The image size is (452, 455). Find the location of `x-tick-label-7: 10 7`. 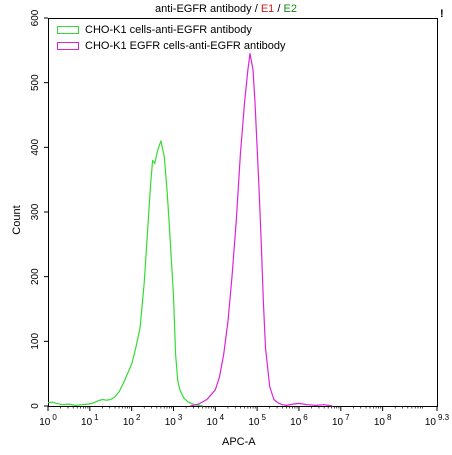

x-tick-label-7: 10 7 is located at coordinates (341, 420).